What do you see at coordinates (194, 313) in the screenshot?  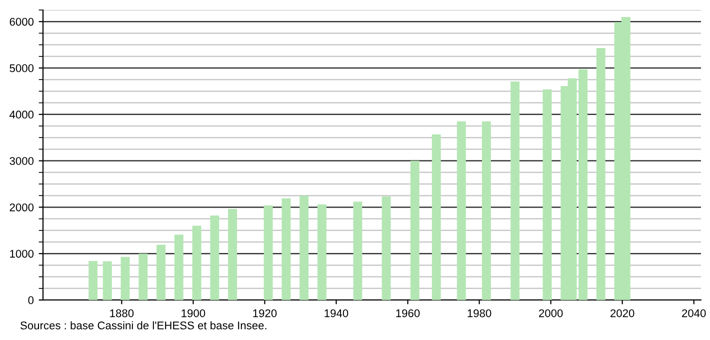 I see `x-tick-label: 1900` at bounding box center [194, 313].